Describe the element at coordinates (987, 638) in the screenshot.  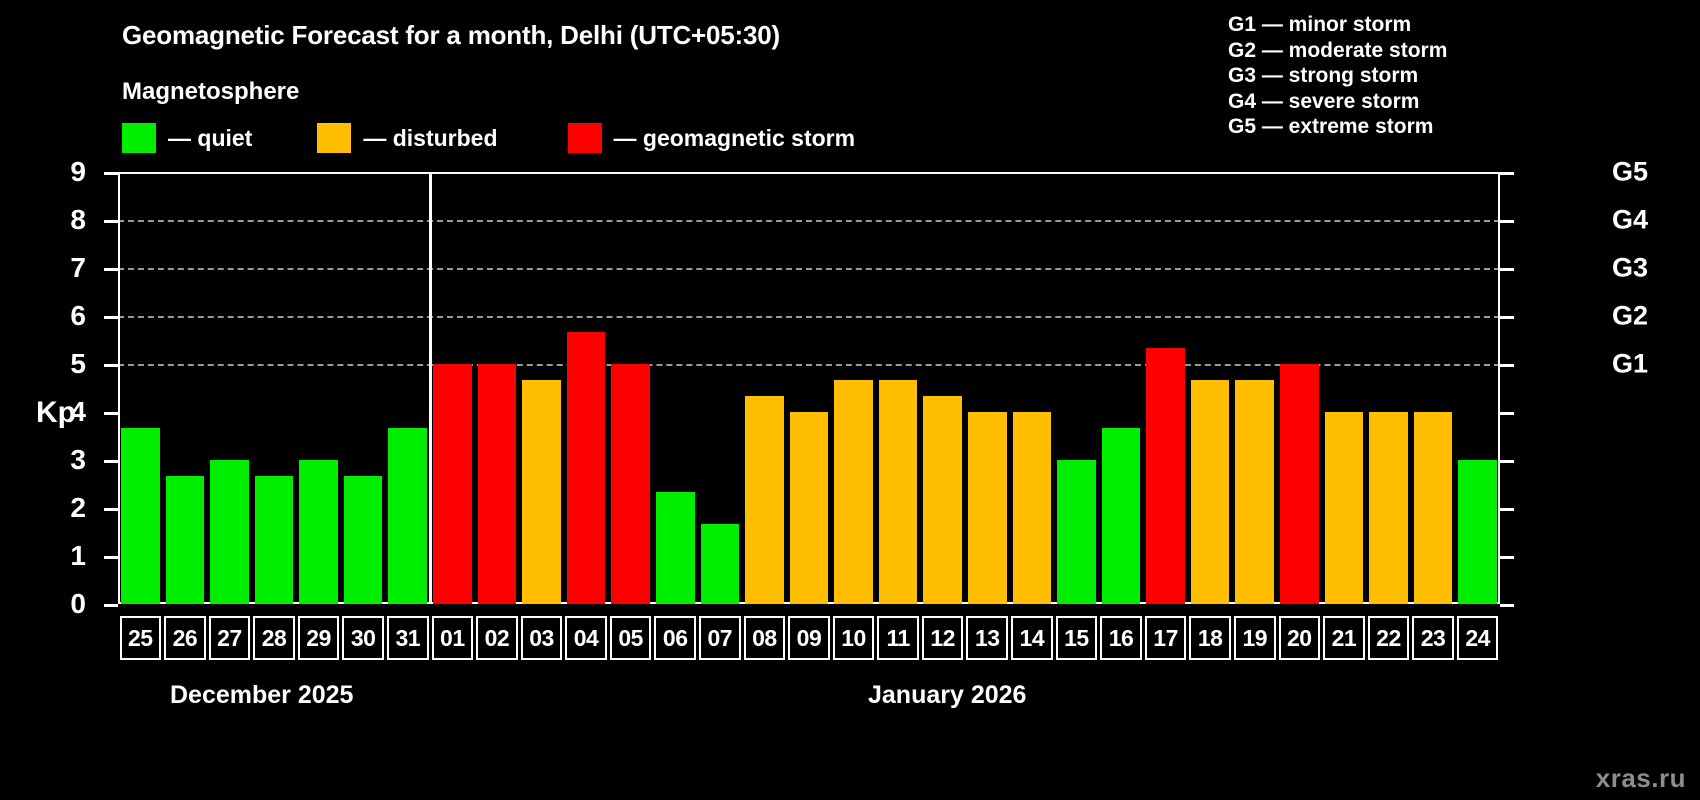
I see `day-label-13: 13` at that location.